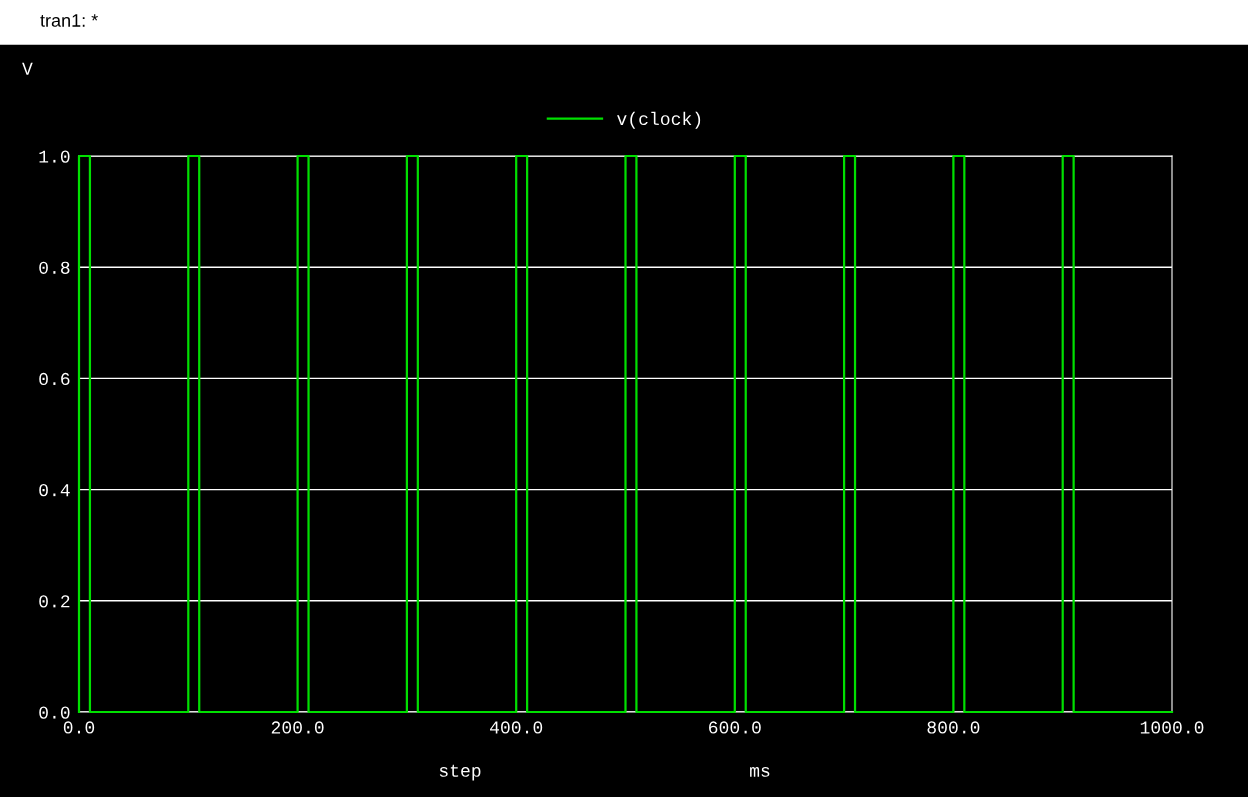 This screenshot has height=797, width=1248. Describe the element at coordinates (735, 727) in the screenshot. I see `x-tick-label: 600.0` at that location.